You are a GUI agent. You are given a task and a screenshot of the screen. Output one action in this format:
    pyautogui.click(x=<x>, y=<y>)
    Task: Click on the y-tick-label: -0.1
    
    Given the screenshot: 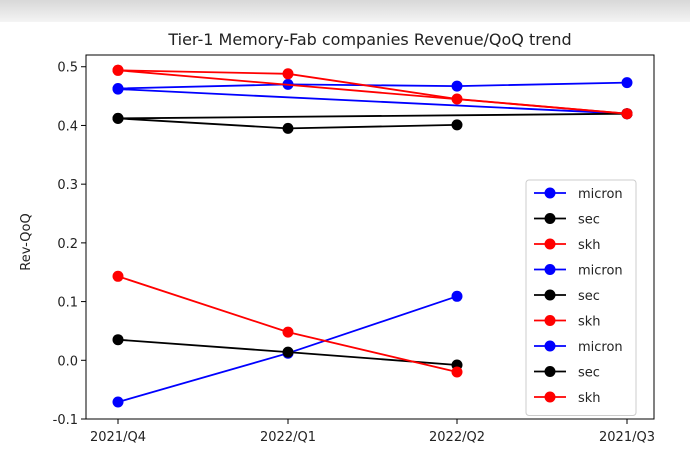 What is the action you would take?
    pyautogui.click(x=65, y=420)
    